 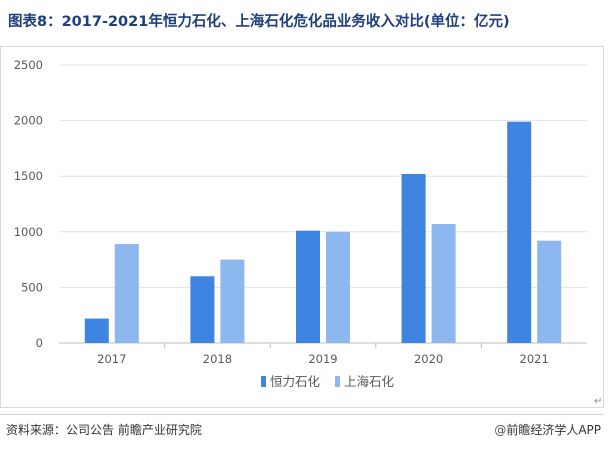 What do you see at coordinates (302, 414) in the screenshot?
I see `footer-divider` at bounding box center [302, 414].